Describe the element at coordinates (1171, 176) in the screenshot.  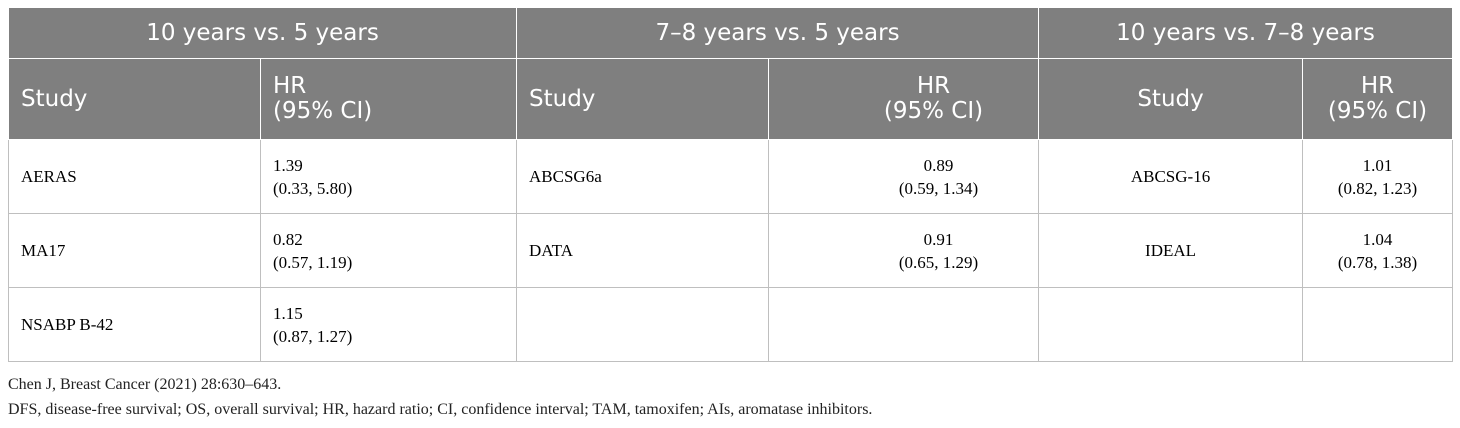
I see `study-cell: ABCSG-16` at that location.